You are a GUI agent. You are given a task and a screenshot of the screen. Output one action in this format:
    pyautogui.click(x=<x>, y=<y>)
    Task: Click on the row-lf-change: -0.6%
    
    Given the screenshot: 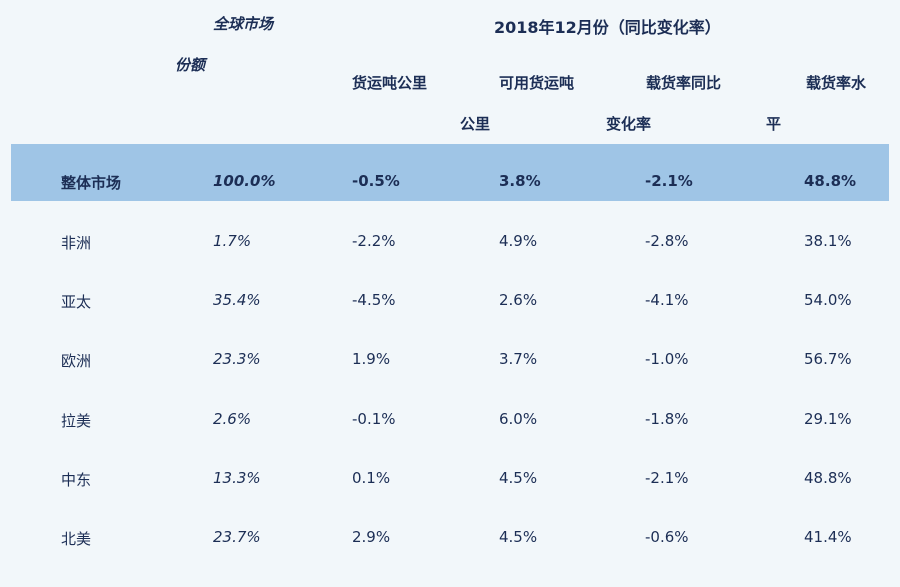 What is the action you would take?
    pyautogui.click(x=667, y=537)
    